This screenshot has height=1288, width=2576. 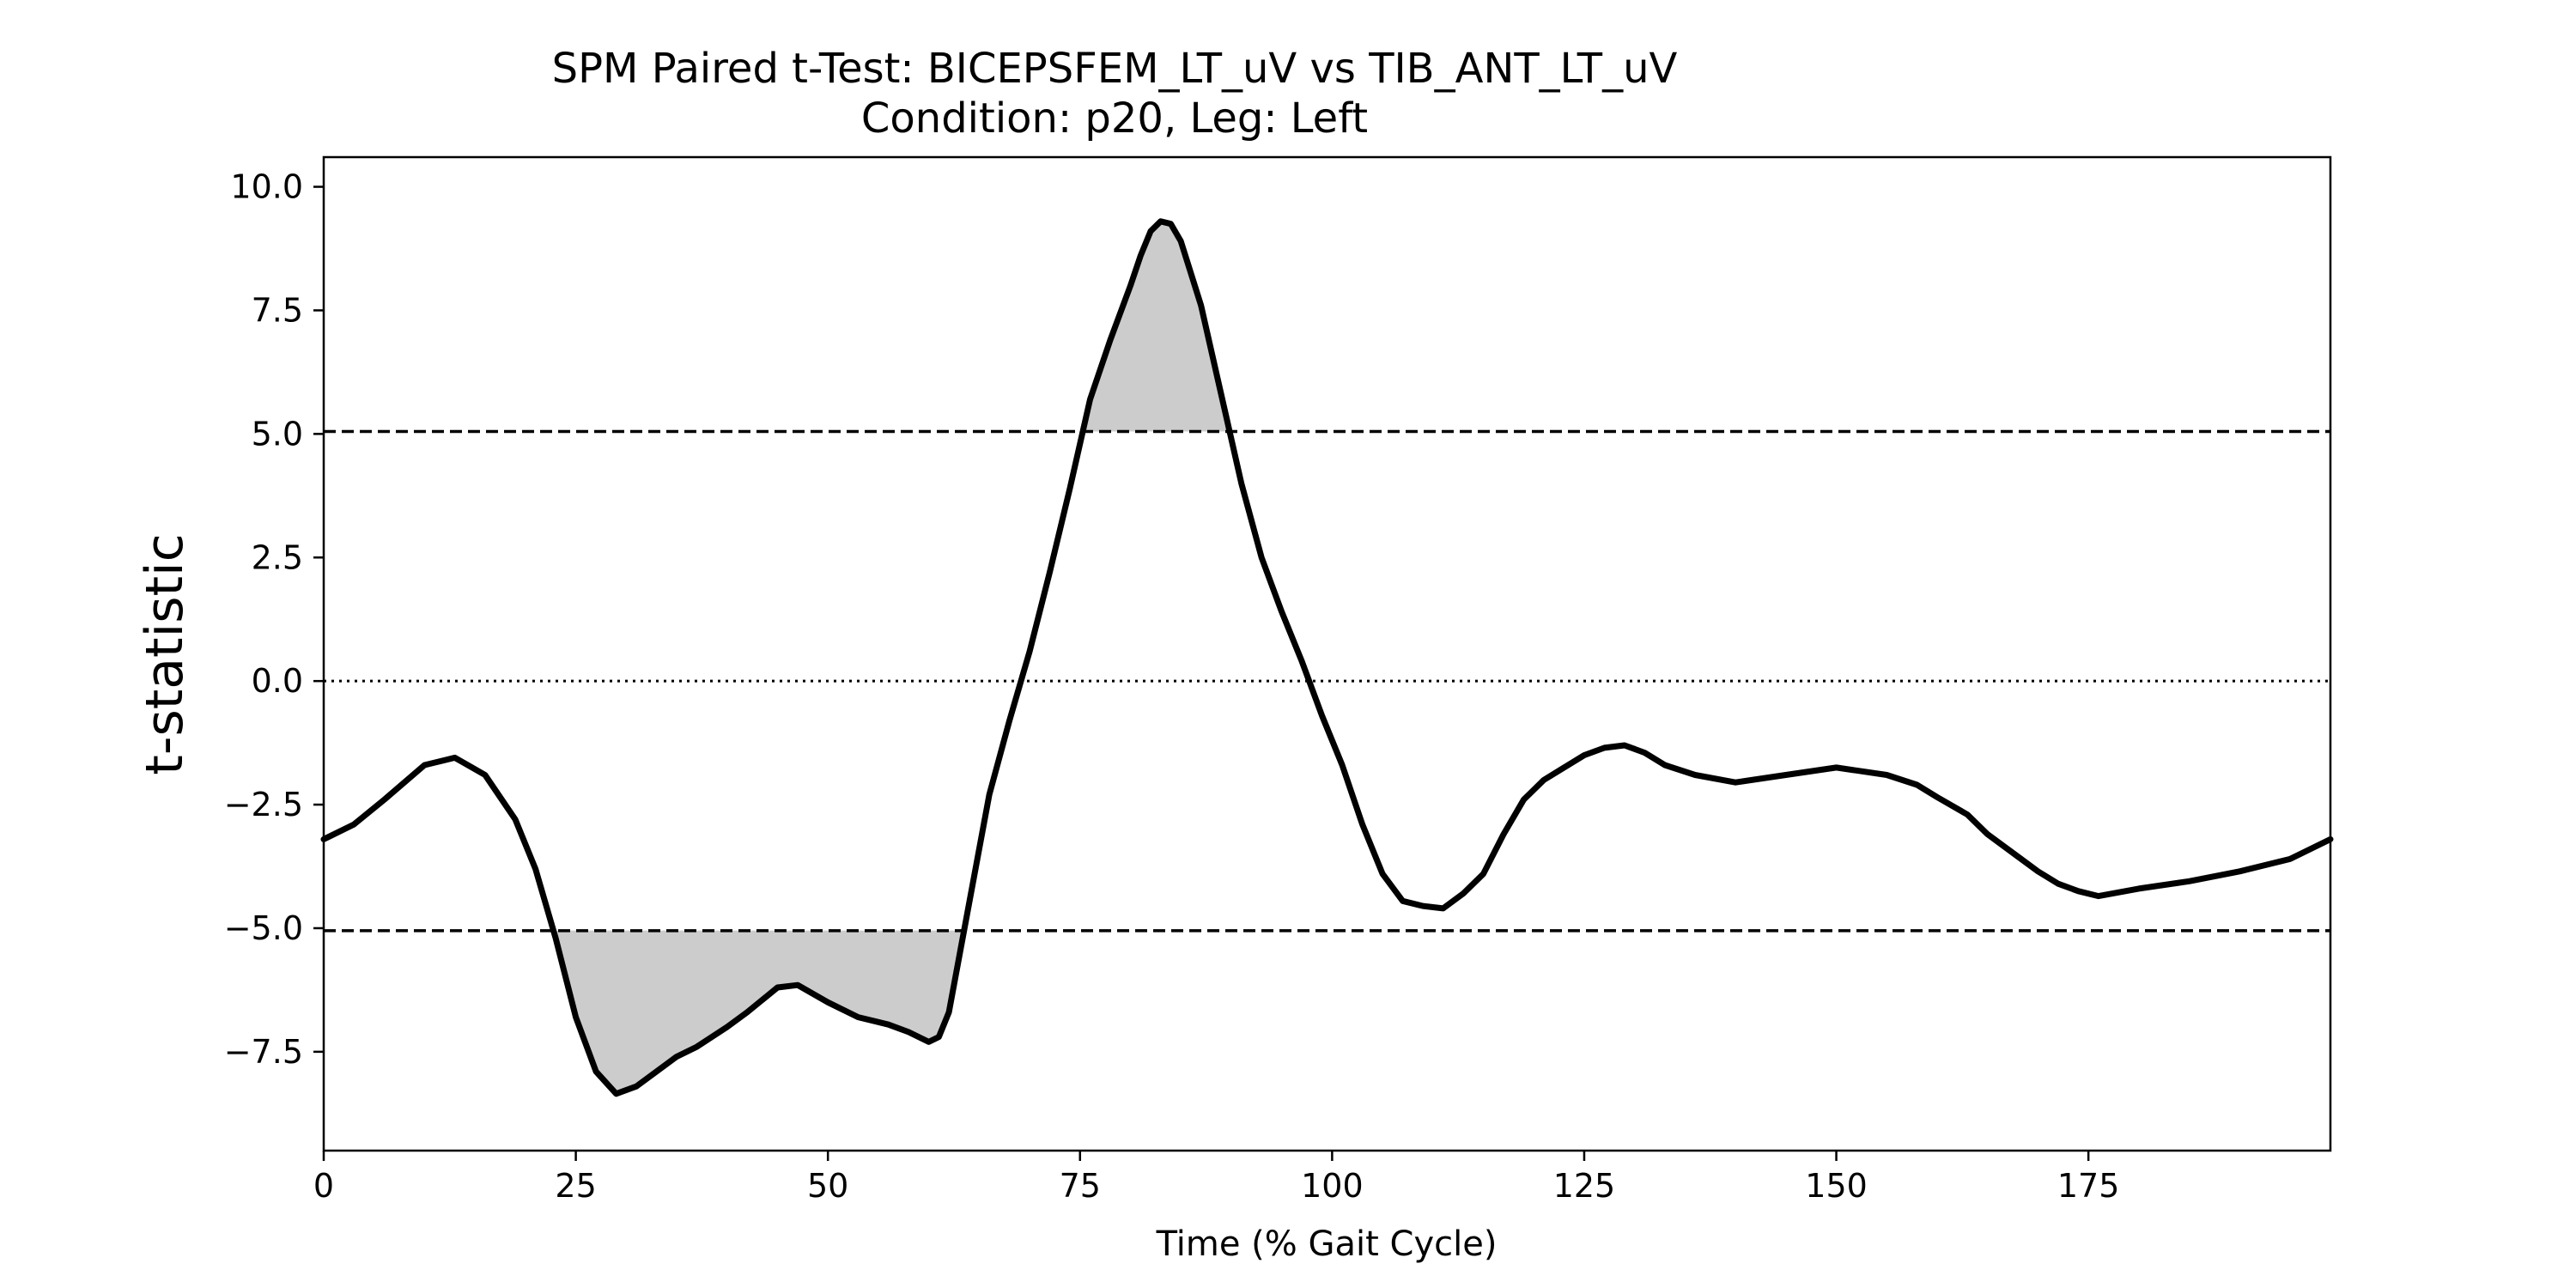 What do you see at coordinates (165, 654) in the screenshot?
I see `y-axis-label: t-statistic` at bounding box center [165, 654].